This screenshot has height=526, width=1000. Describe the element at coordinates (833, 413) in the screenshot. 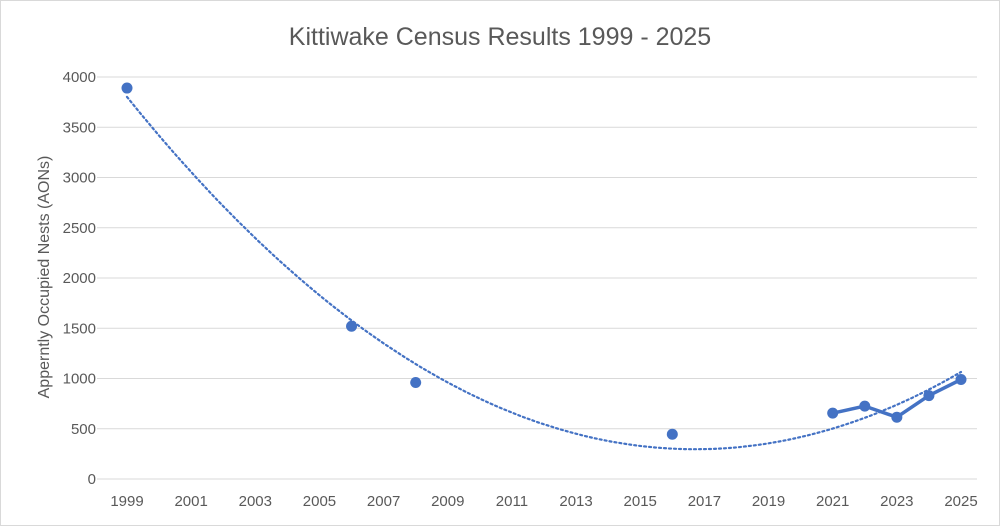

I see `data-point-2021` at that location.